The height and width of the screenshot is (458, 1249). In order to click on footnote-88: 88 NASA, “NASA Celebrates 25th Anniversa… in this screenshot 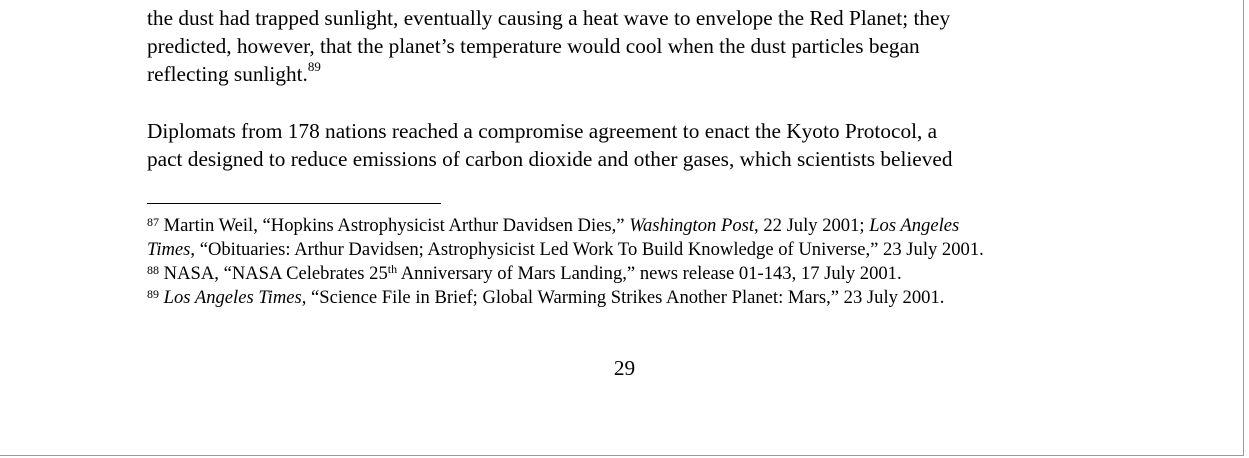, I will do `click(627, 274)`.